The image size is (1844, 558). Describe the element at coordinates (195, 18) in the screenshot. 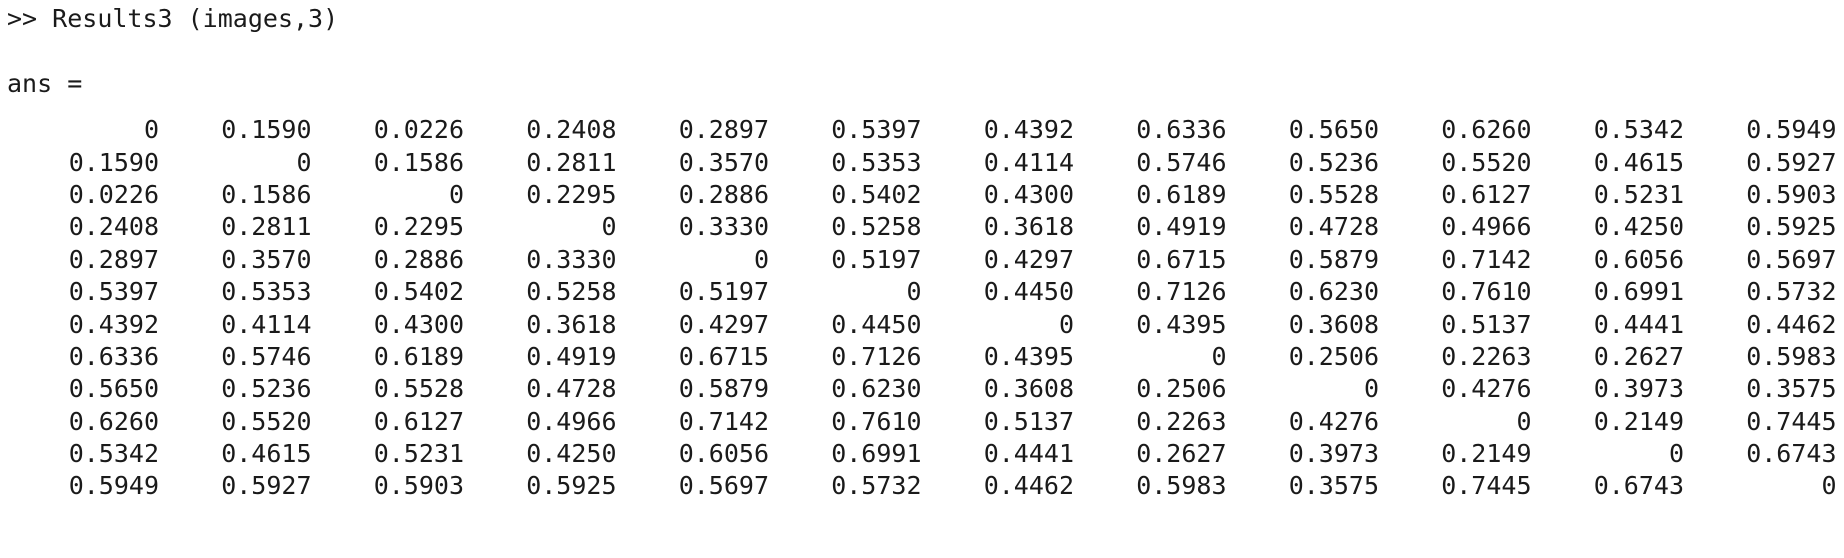

I see `command-text: Results3 (images,3)` at that location.